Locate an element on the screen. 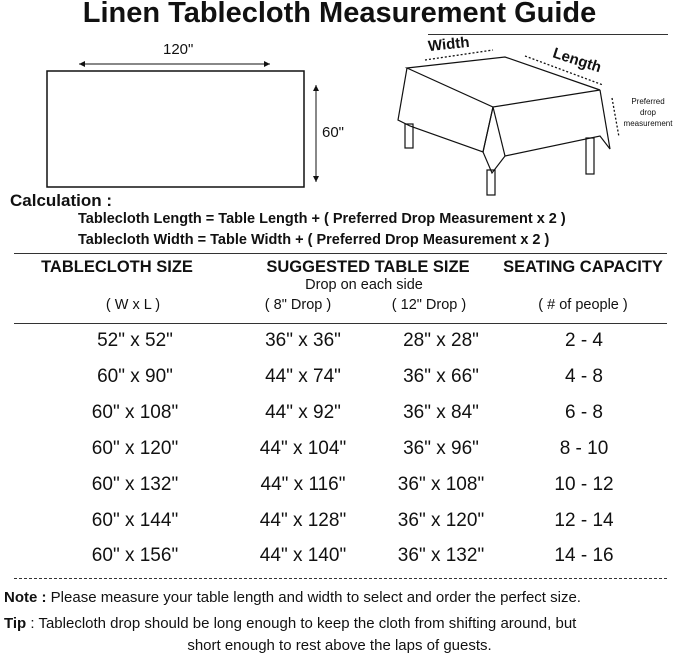 This screenshot has height=658, width=679. table-size-12-drop-cell: 36" x 120" is located at coordinates (441, 520).